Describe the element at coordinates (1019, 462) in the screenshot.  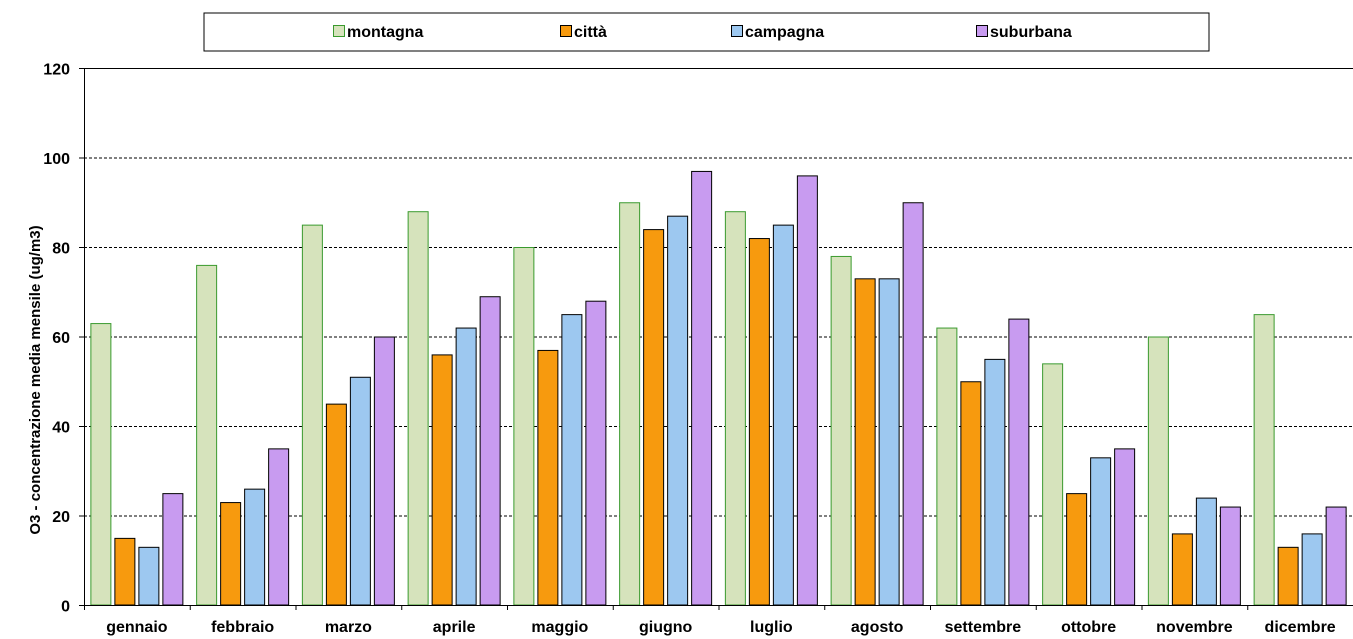
I see `bar-suburbana-settembre` at that location.